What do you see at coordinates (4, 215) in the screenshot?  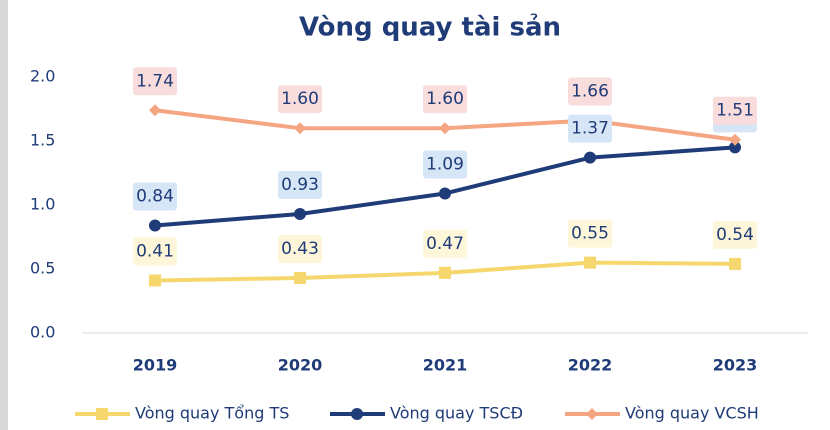 I see `left-border` at bounding box center [4, 215].